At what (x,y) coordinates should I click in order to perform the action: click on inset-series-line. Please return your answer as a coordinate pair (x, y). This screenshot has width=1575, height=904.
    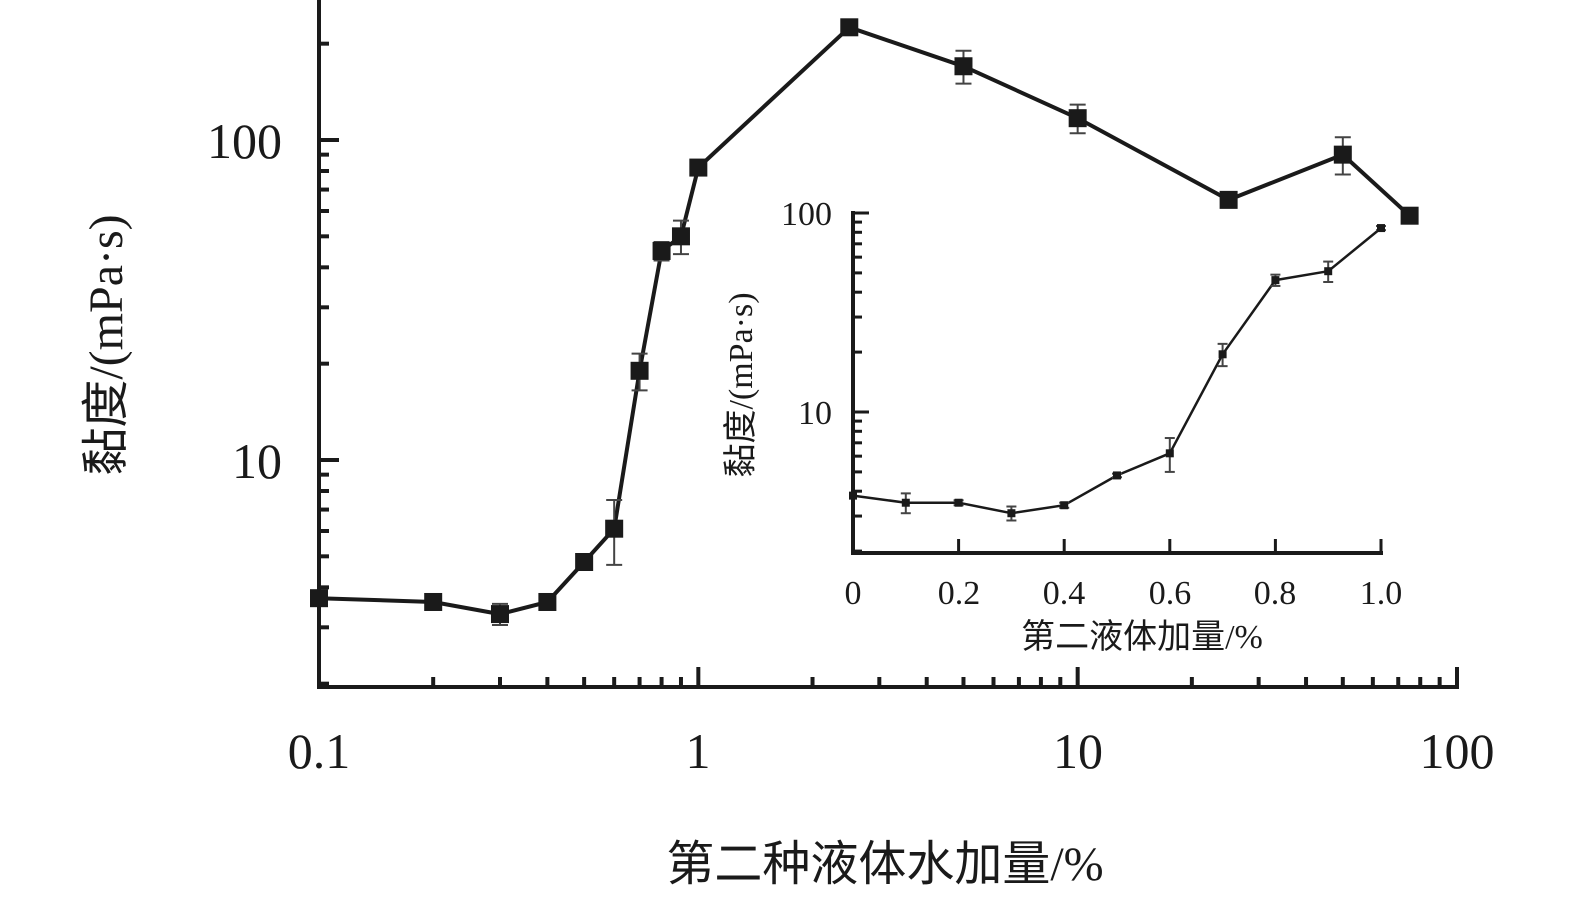
    Looking at the image, I should click on (1117, 371).